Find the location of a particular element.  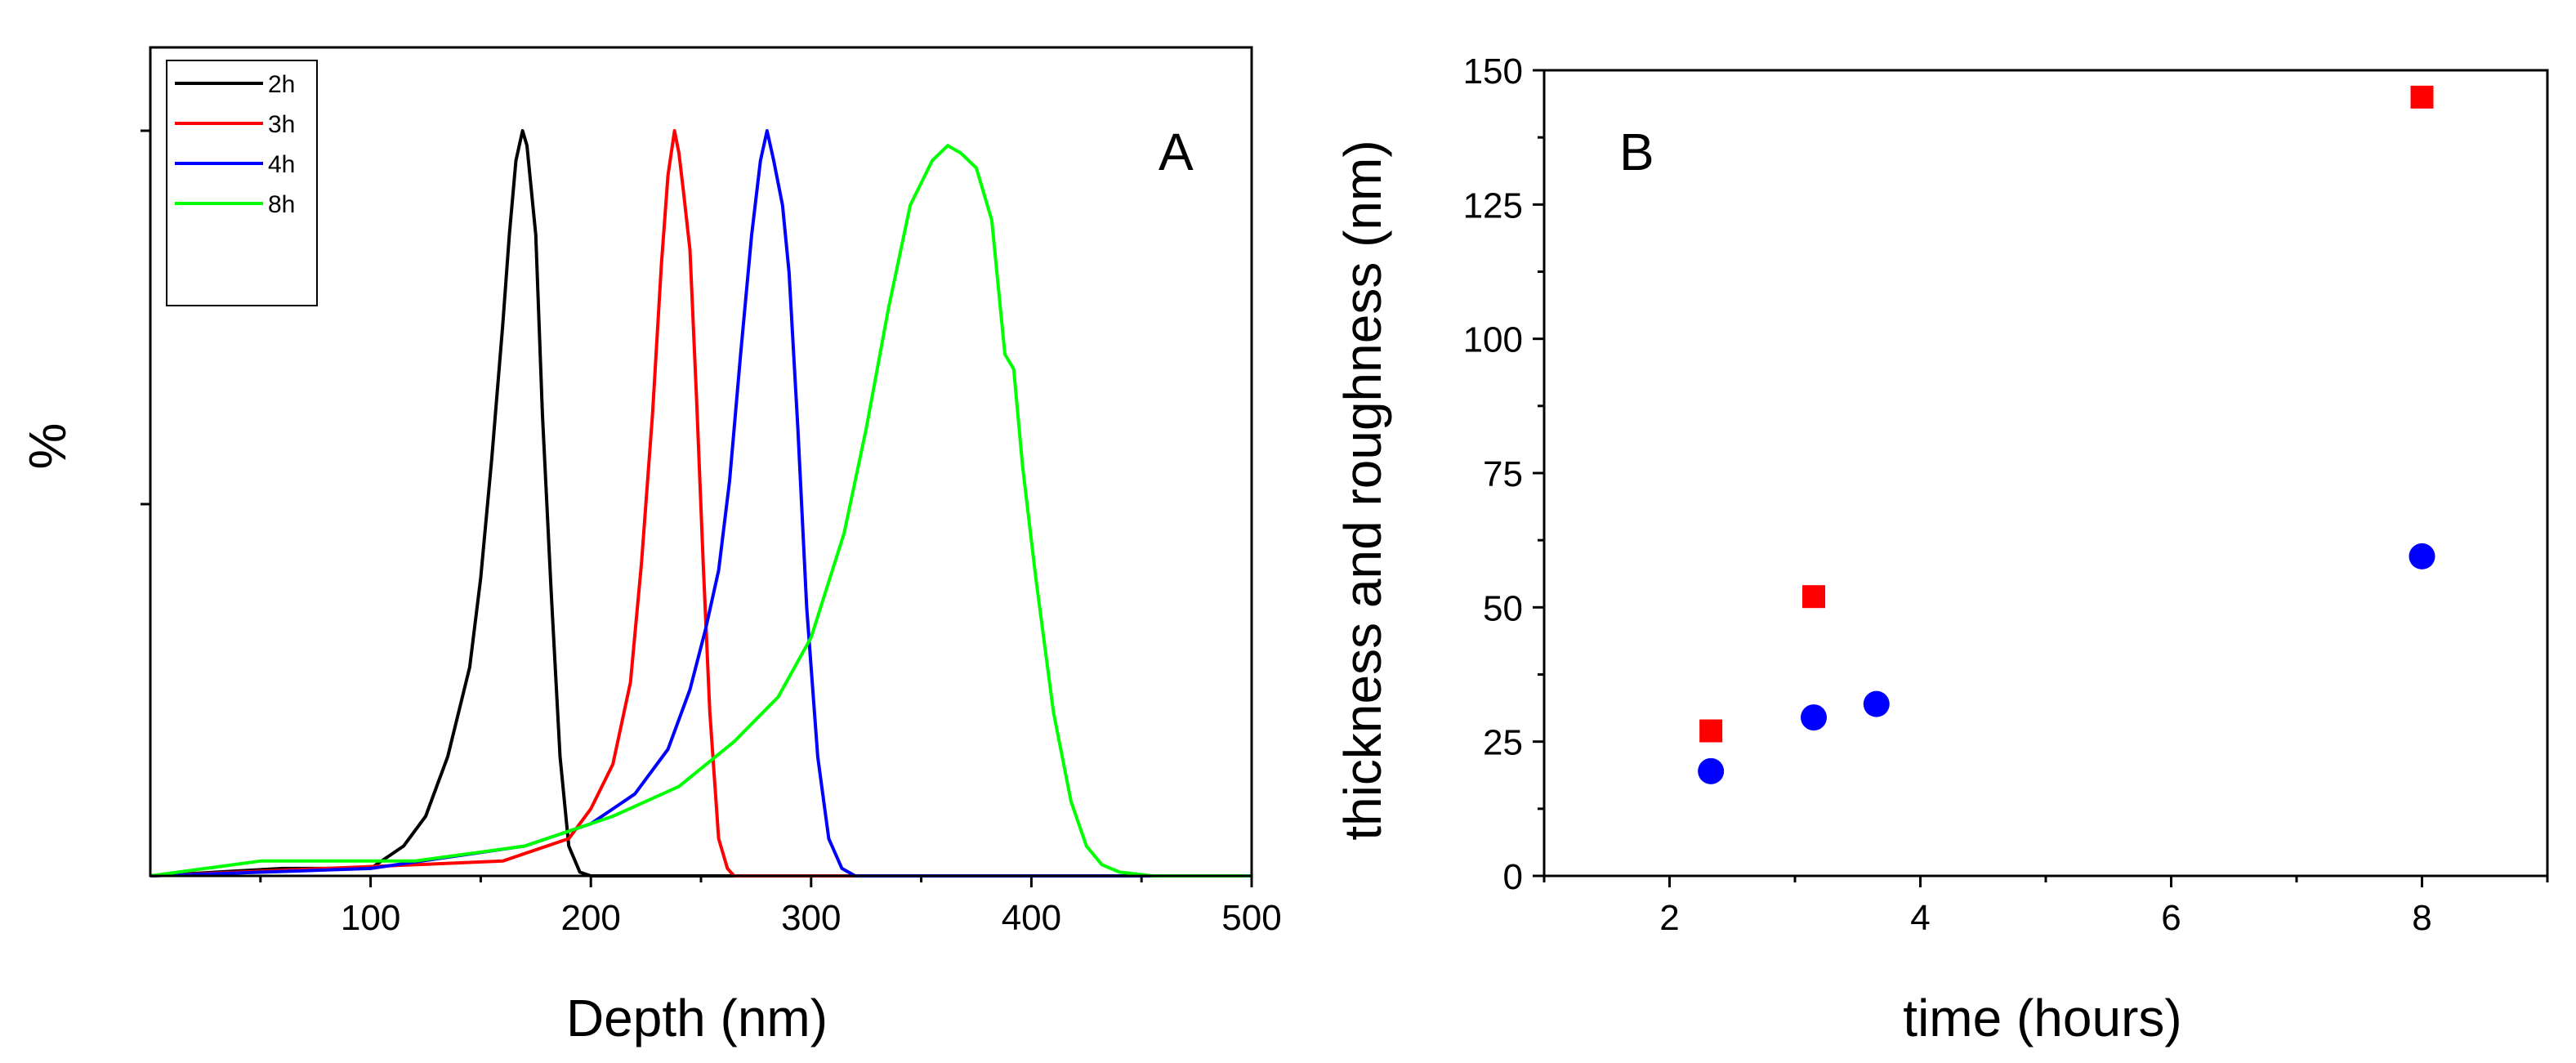

y-tick-label: 50 is located at coordinates (1503, 608).